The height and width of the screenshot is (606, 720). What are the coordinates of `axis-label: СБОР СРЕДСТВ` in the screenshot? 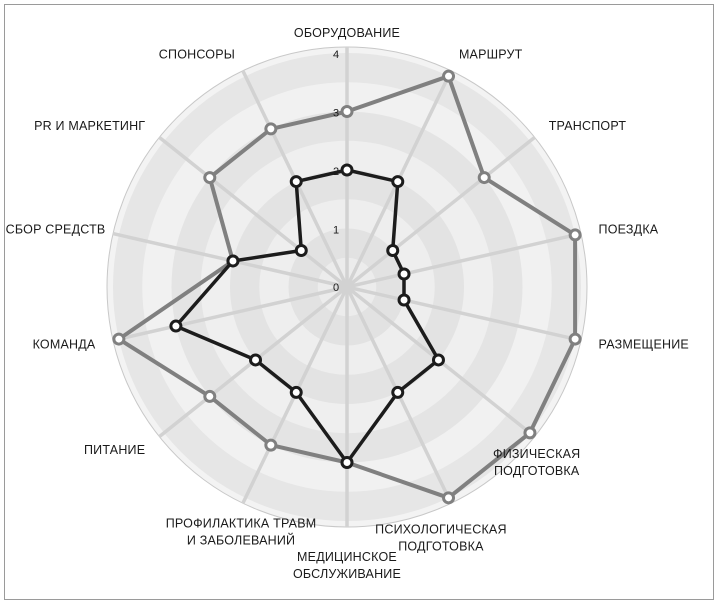 It's located at (56, 230).